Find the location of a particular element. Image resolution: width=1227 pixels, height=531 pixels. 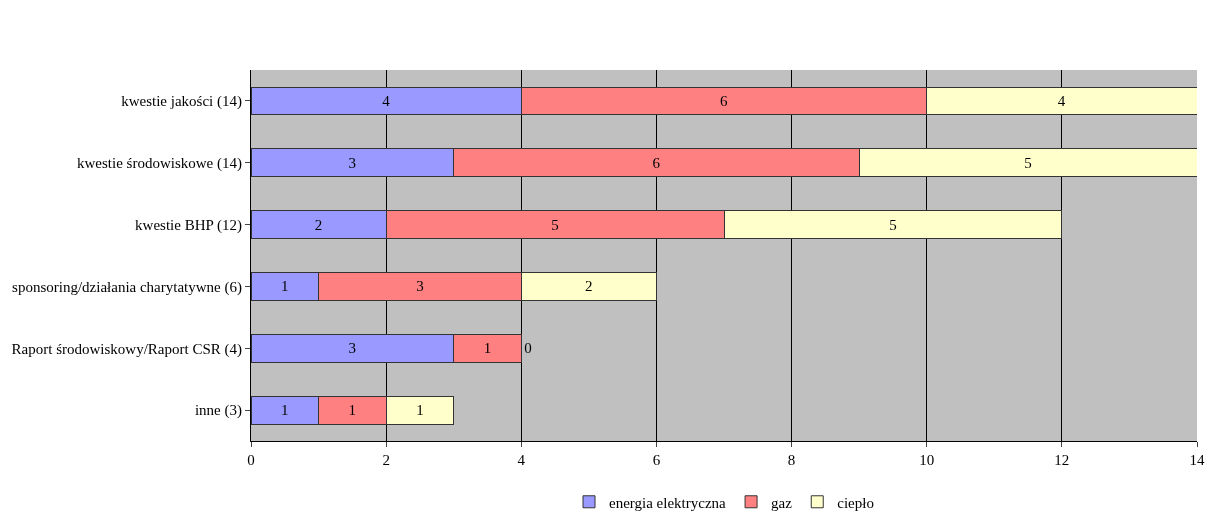

y-tick-label: kwestie jakości (14) is located at coordinates (181, 102).